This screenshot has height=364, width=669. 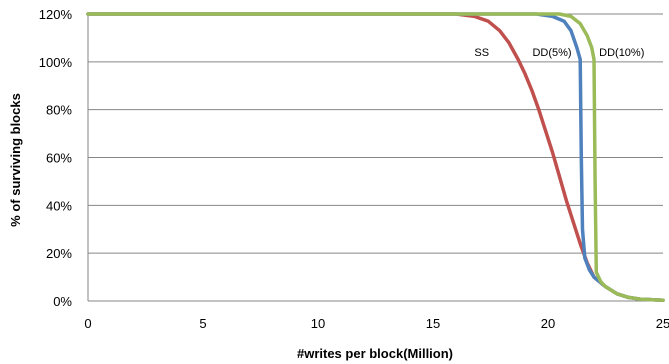 I want to click on x-tick-label: 20, so click(x=548, y=323).